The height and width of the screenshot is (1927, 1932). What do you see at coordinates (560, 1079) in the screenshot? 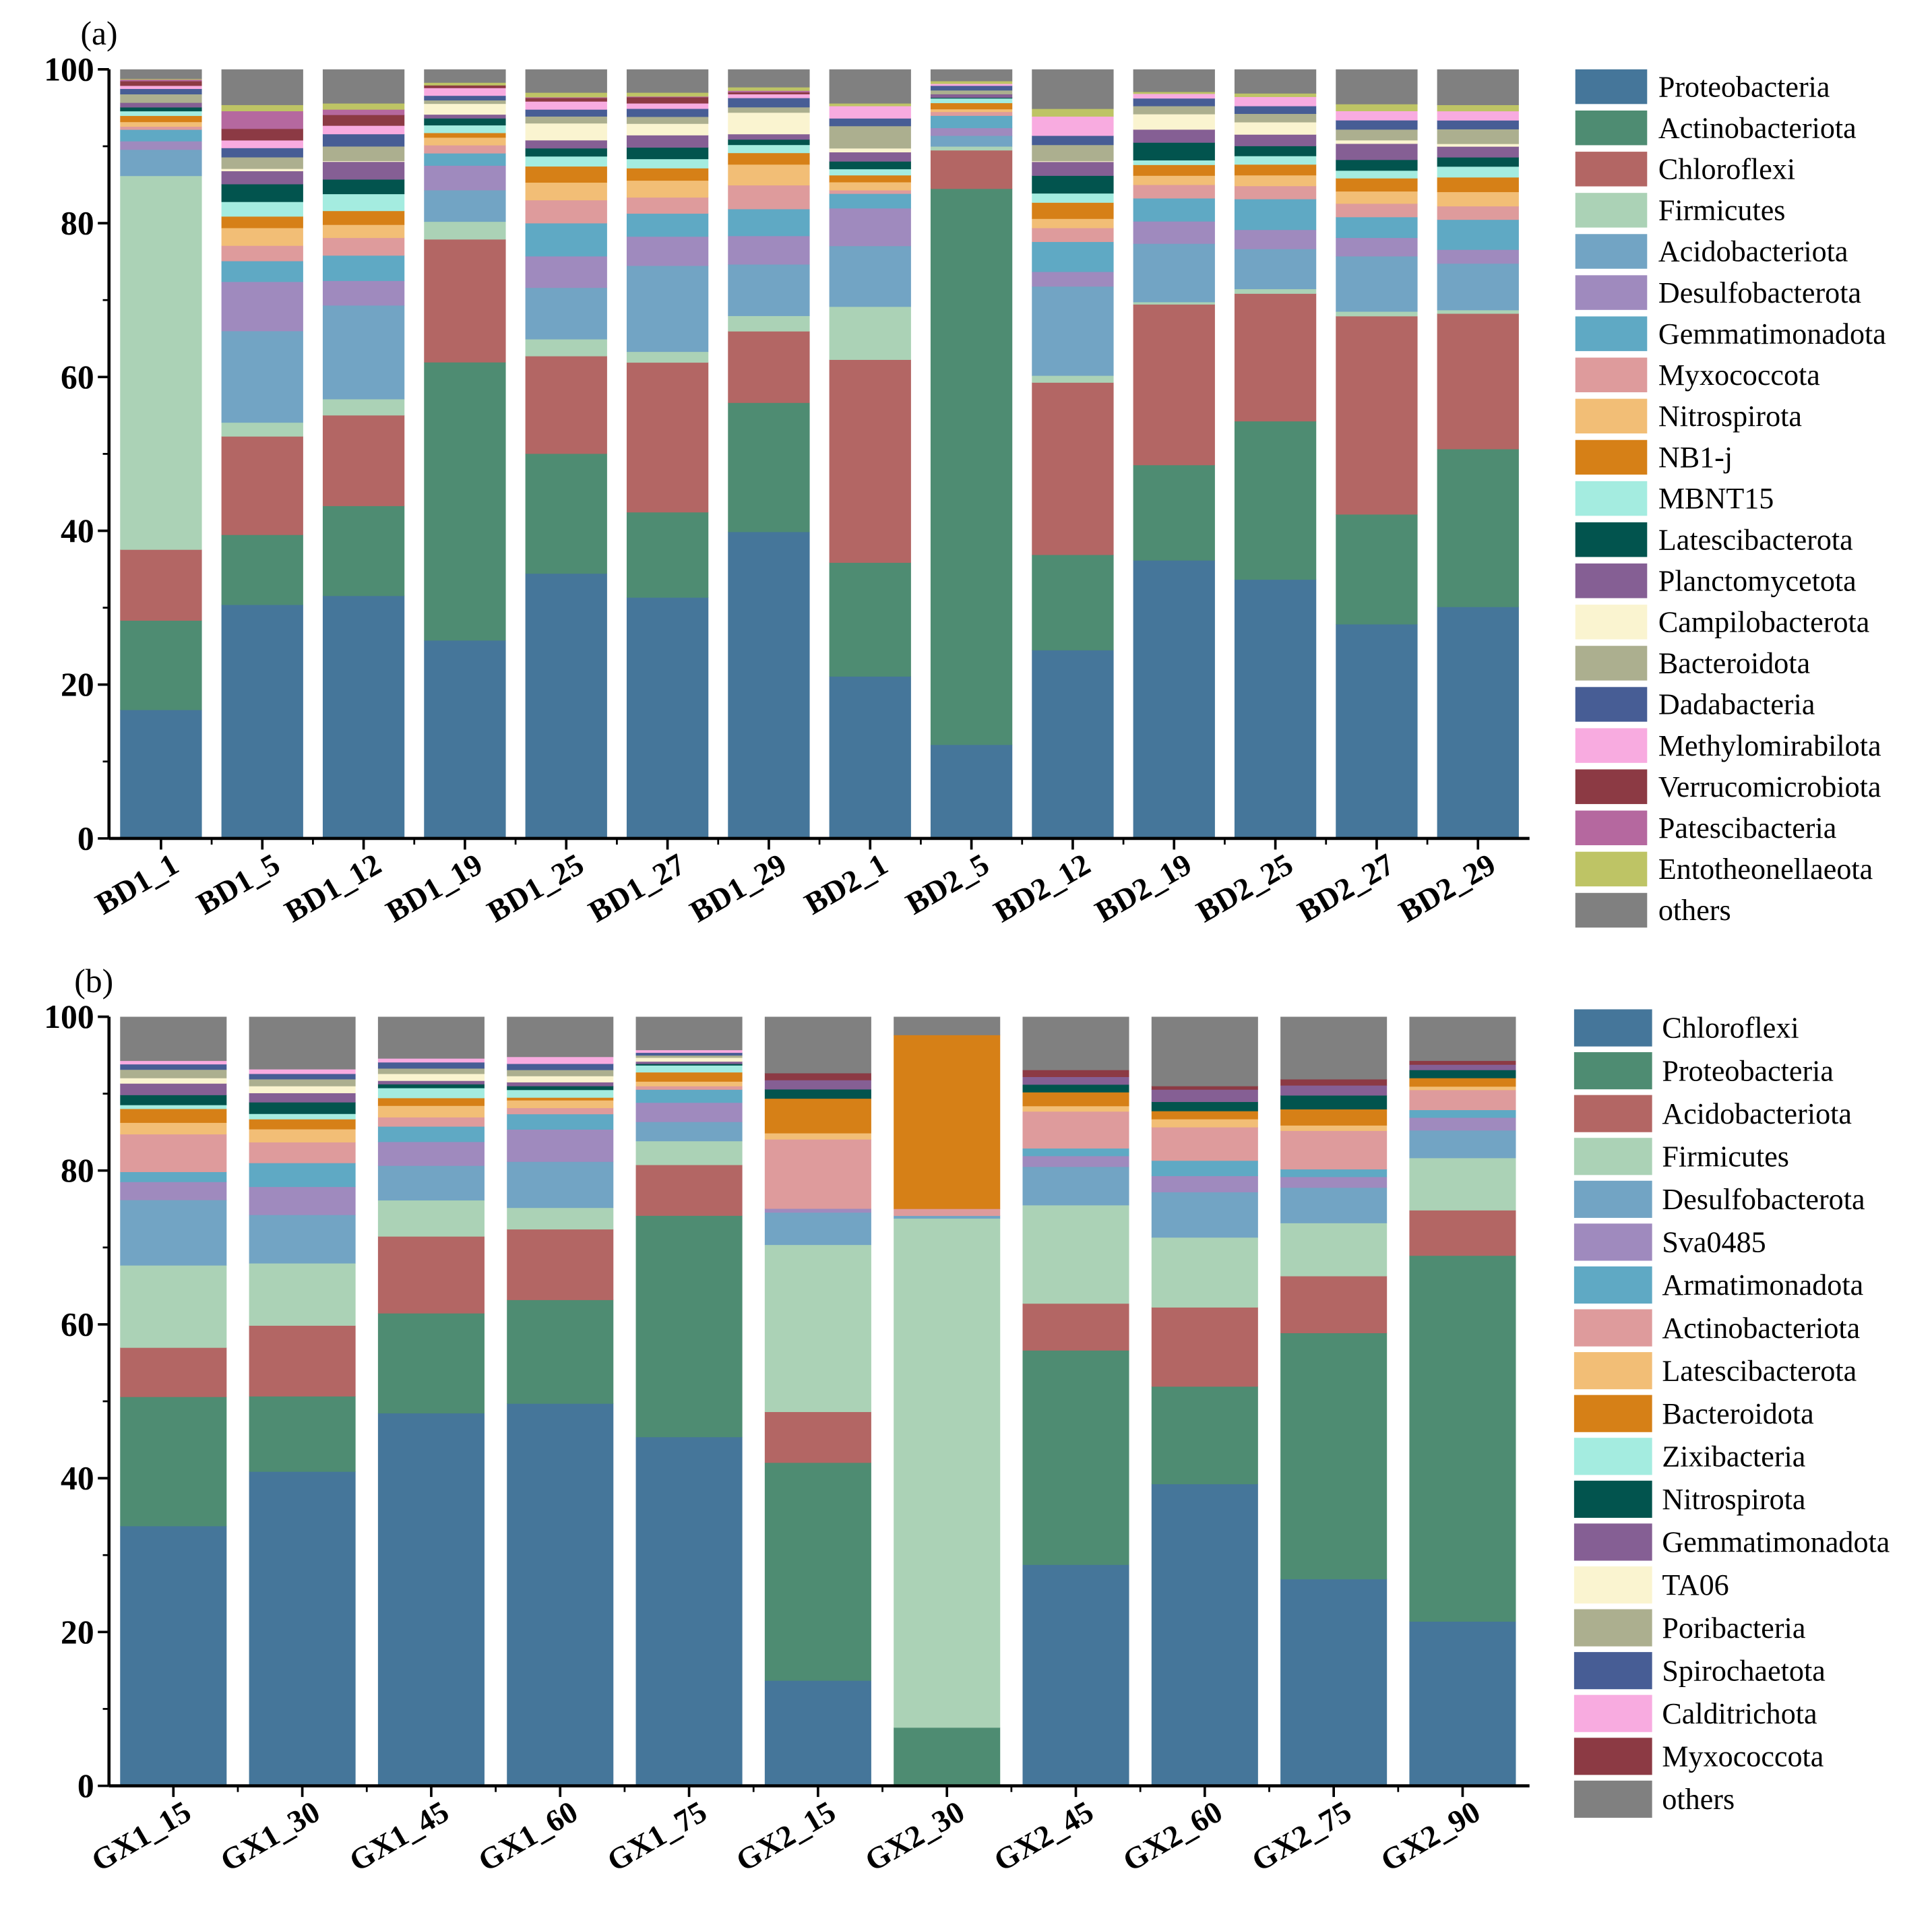
I see `bar-segment-ta06` at bounding box center [560, 1079].